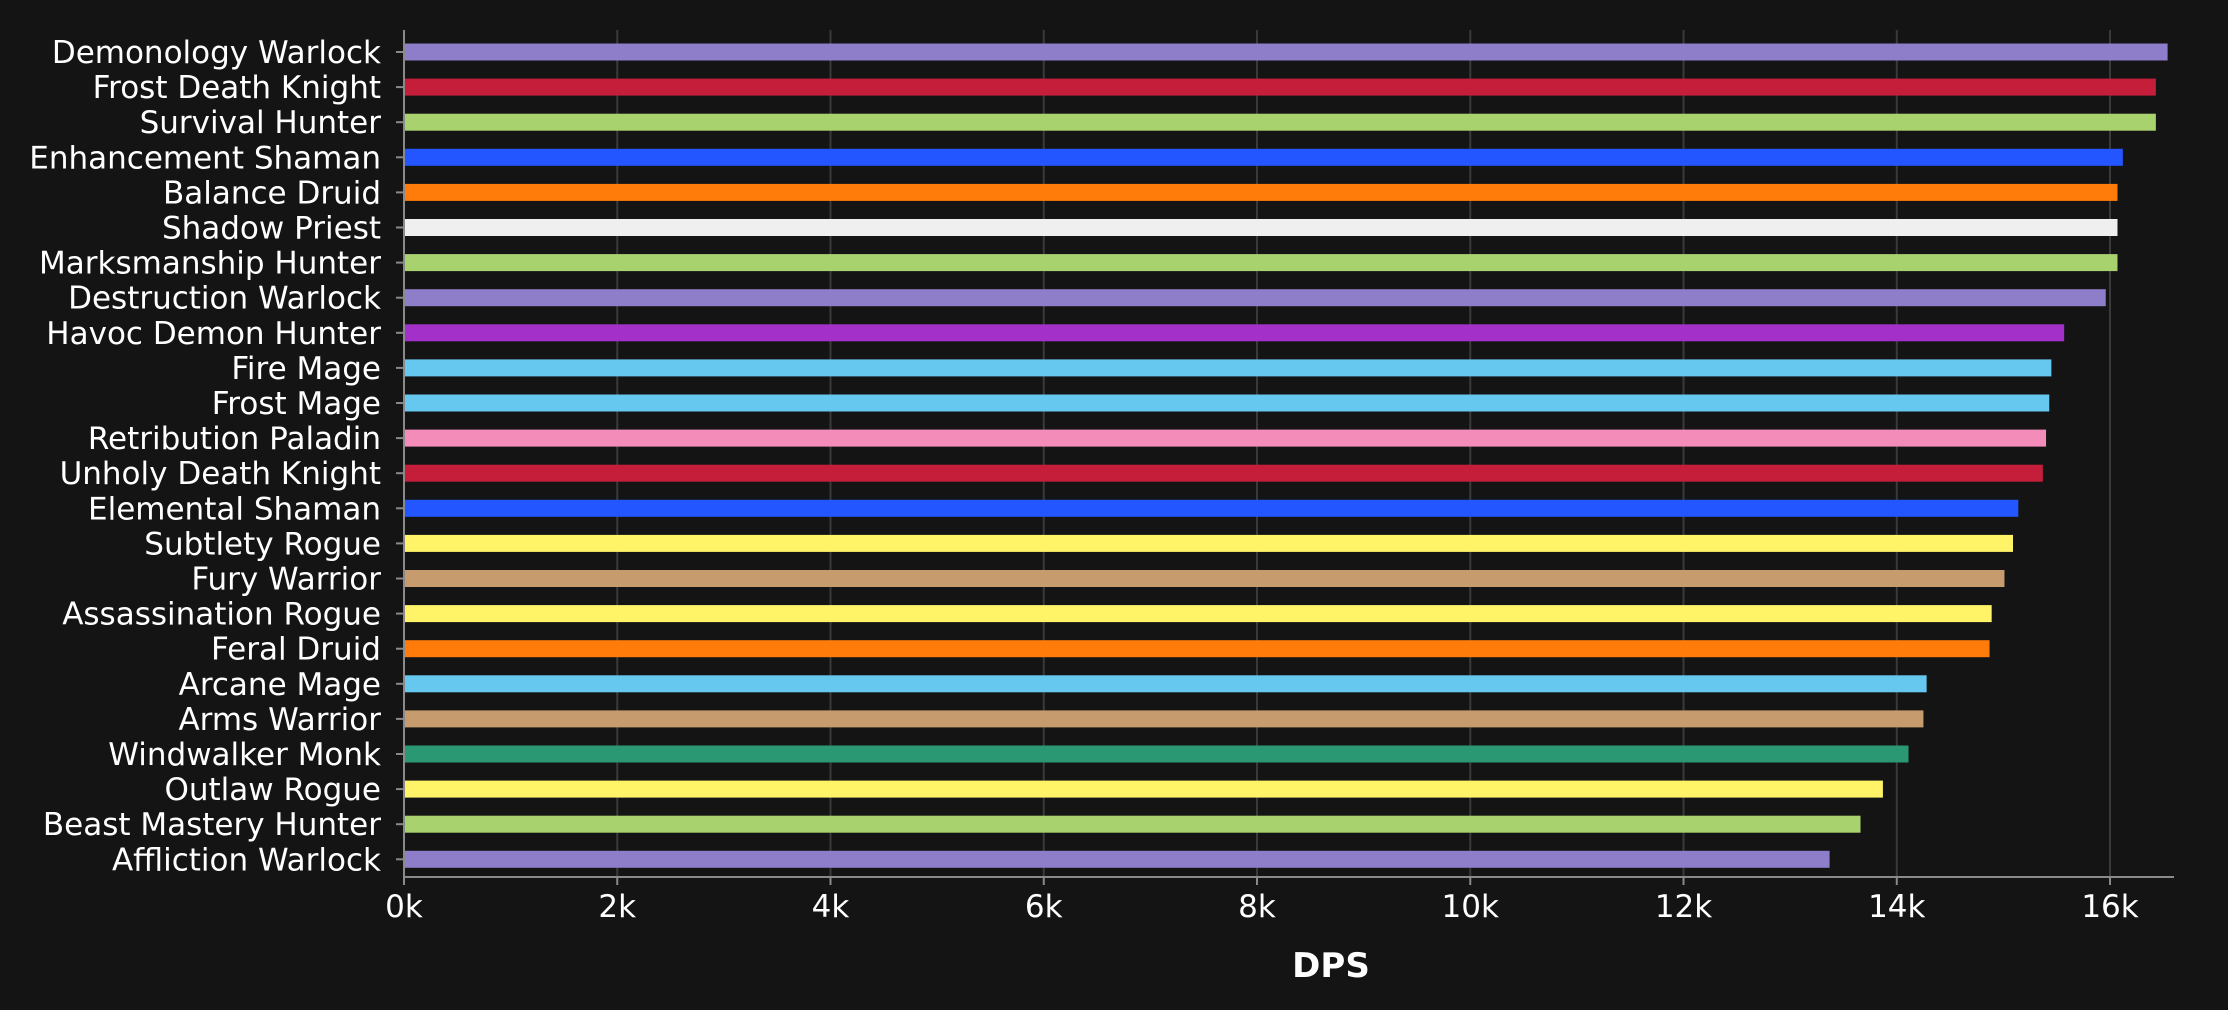  What do you see at coordinates (272, 790) in the screenshot?
I see `category-label: Outlaw Rogue` at bounding box center [272, 790].